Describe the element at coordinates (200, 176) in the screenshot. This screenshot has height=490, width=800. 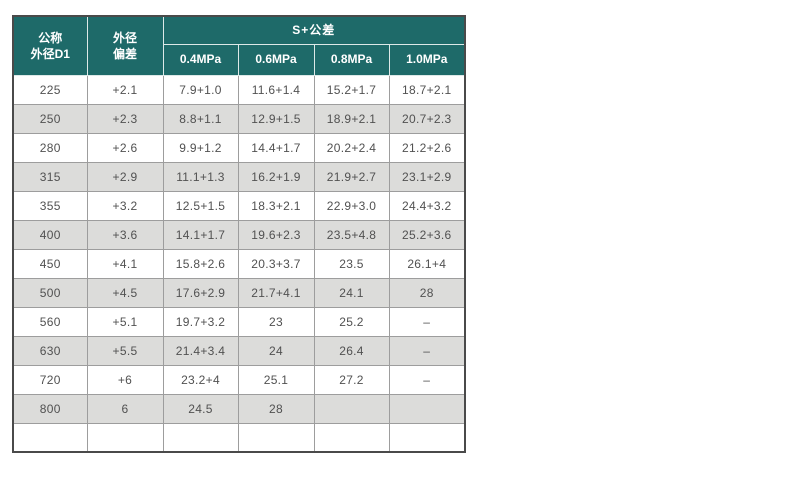
I see `cell-0-4mpa: 11.1+1.3` at that location.